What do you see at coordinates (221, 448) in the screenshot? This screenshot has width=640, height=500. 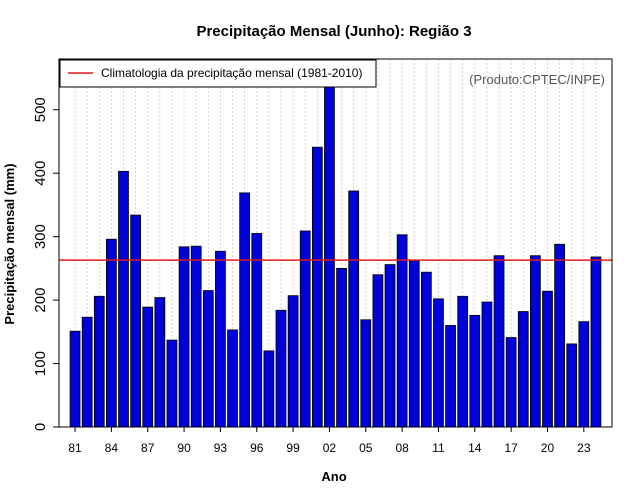 I see `x-tick-label: 93` at bounding box center [221, 448].